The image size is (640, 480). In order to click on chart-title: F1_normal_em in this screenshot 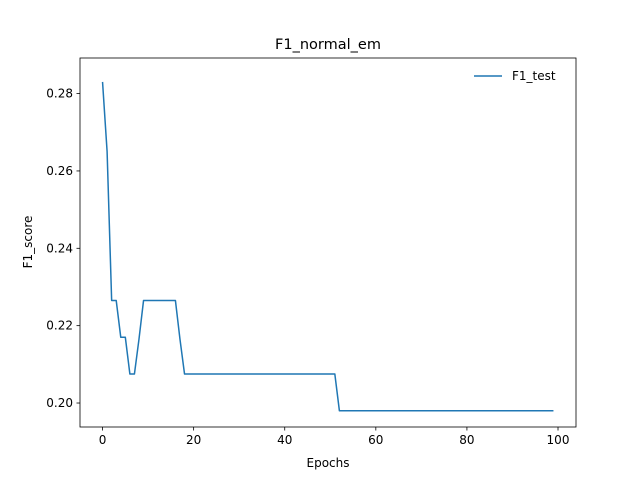, I will do `click(328, 45)`.